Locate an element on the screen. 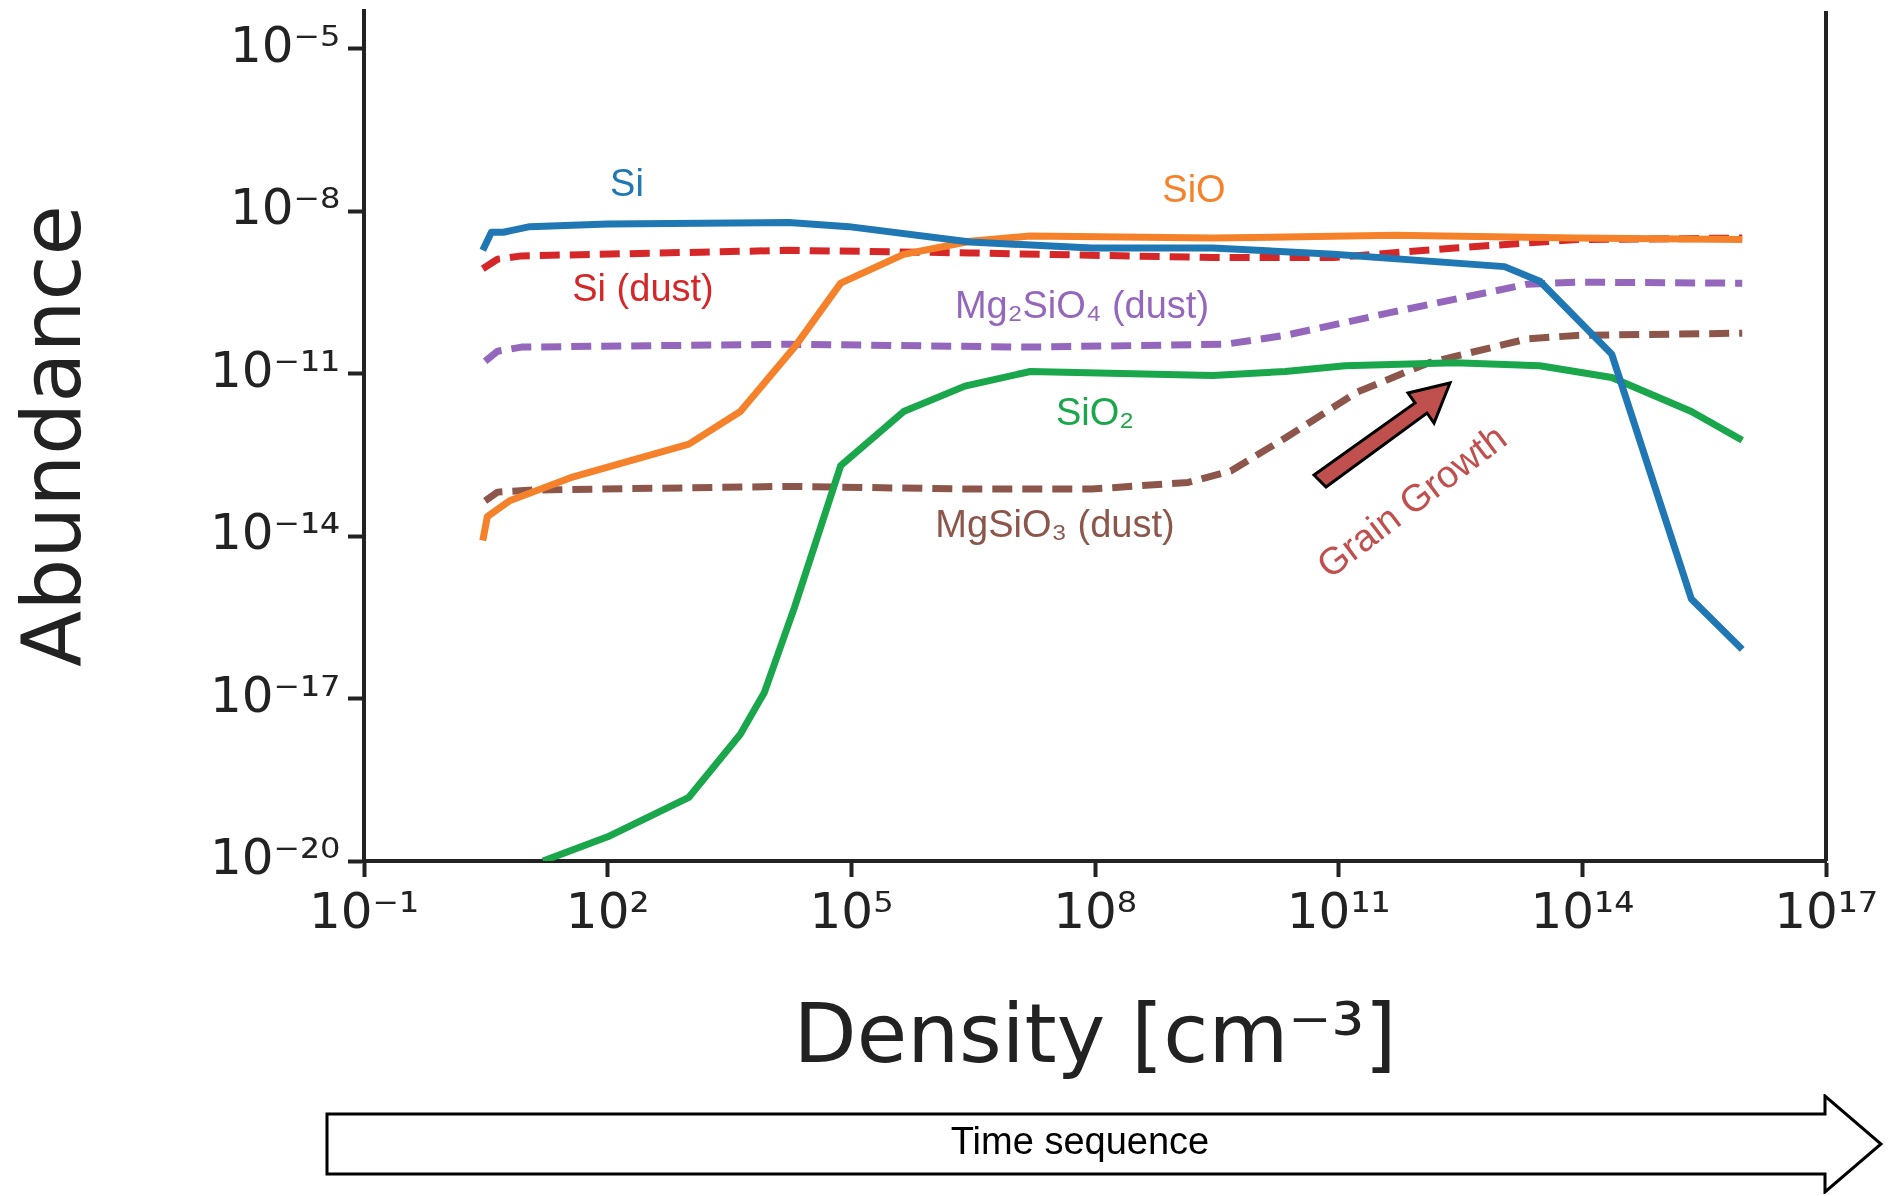  y-tick-label: 10⁻⁸ is located at coordinates (284, 207).